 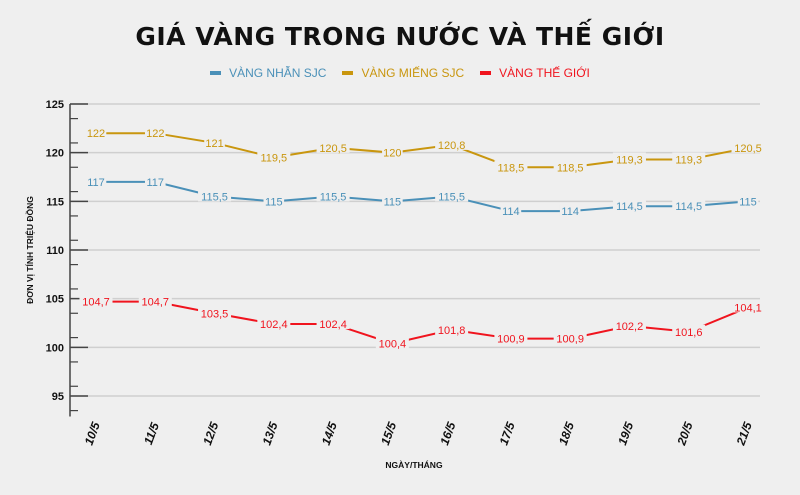 I want to click on x-tick-label: 12/5, so click(x=210, y=433).